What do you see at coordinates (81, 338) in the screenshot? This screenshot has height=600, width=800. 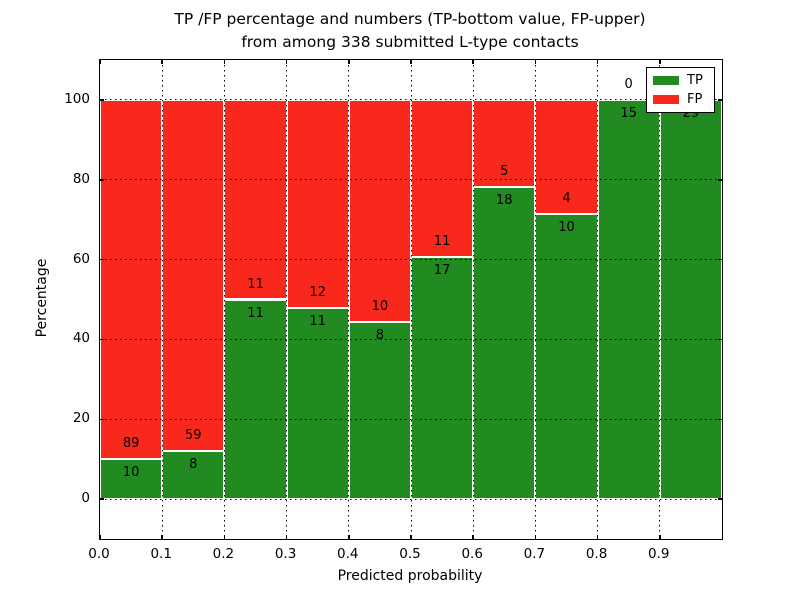 I see `y-tick-label: 40` at bounding box center [81, 338].